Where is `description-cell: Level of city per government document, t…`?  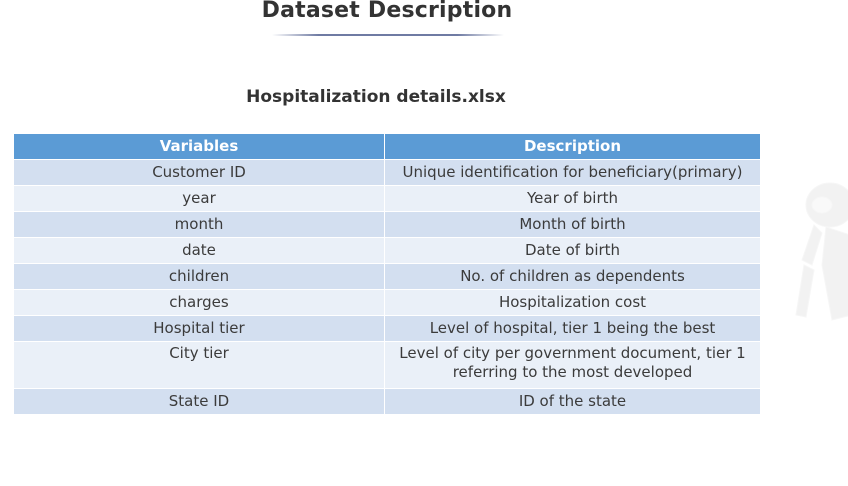 description-cell: Level of city per government document, t… is located at coordinates (572, 365).